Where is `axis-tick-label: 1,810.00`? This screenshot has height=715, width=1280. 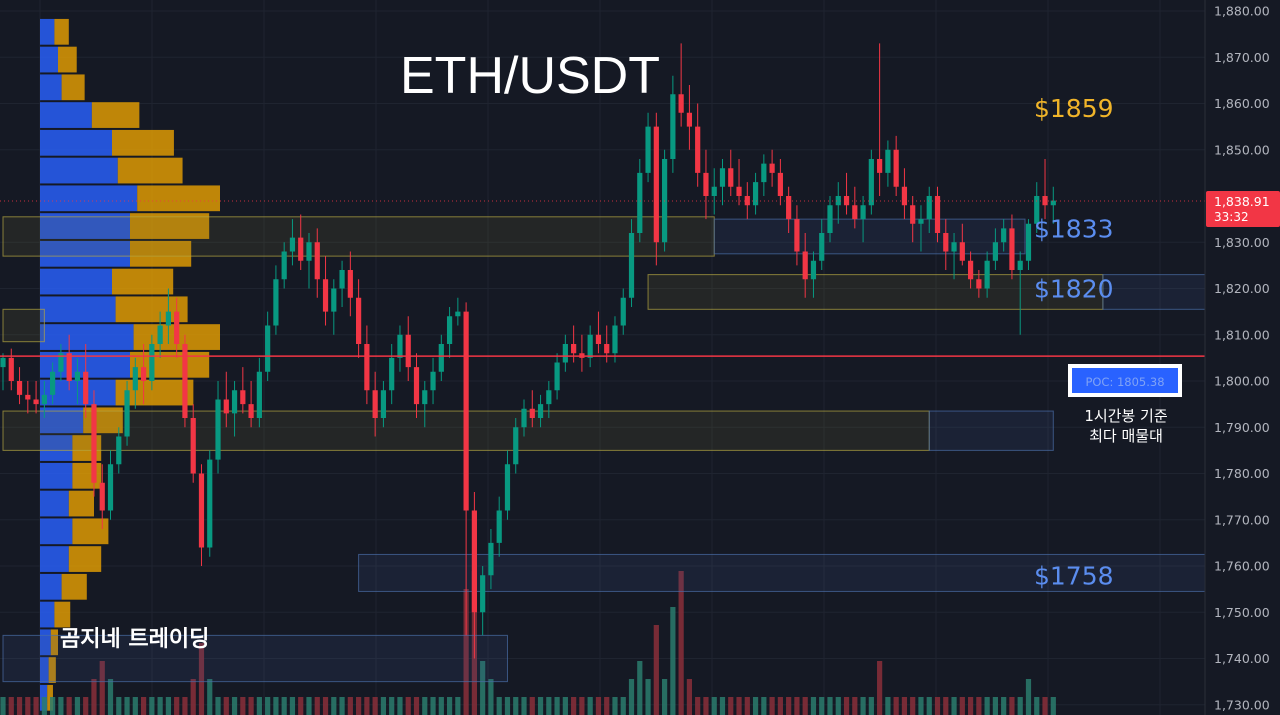 axis-tick-label: 1,810.00 is located at coordinates (1242, 334).